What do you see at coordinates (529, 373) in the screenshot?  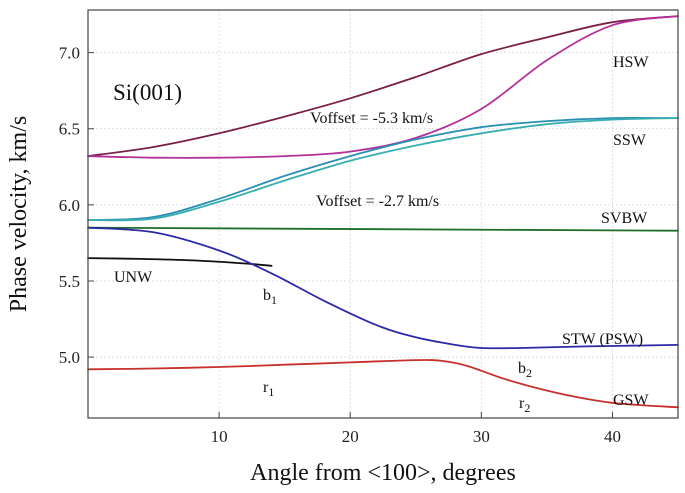 I see `b2-subscript: 2` at bounding box center [529, 373].